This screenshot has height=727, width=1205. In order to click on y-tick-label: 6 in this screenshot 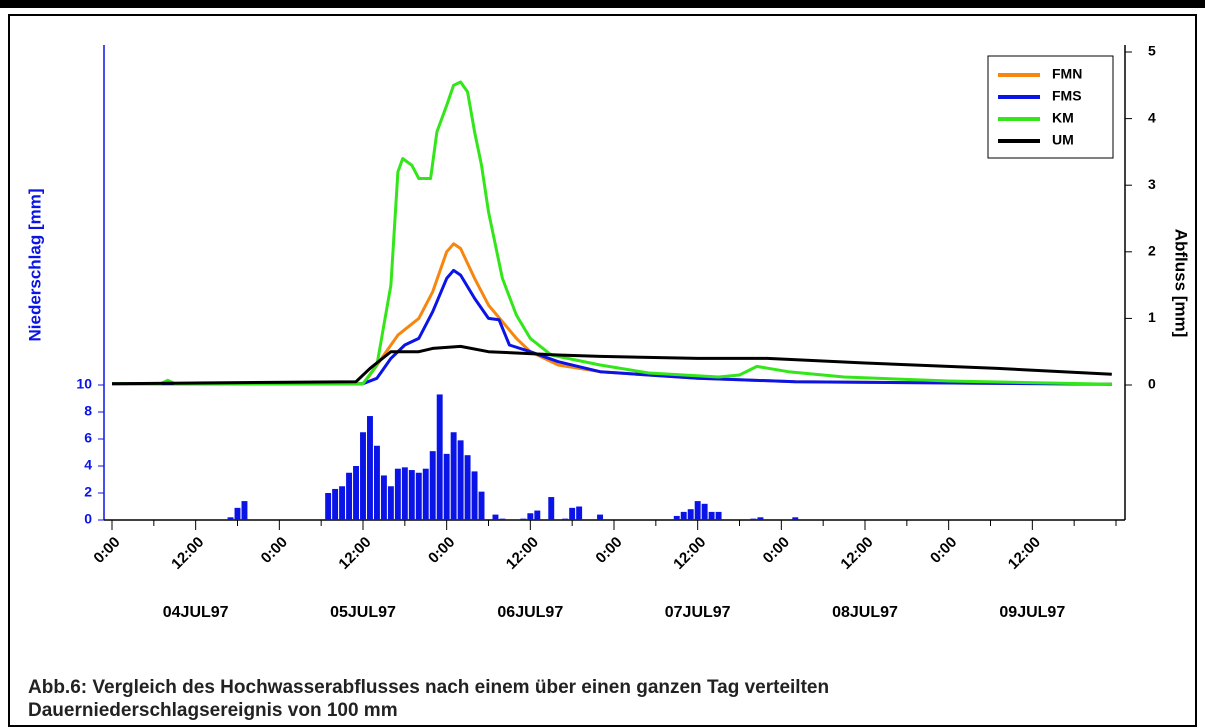, I will do `click(88, 438)`.